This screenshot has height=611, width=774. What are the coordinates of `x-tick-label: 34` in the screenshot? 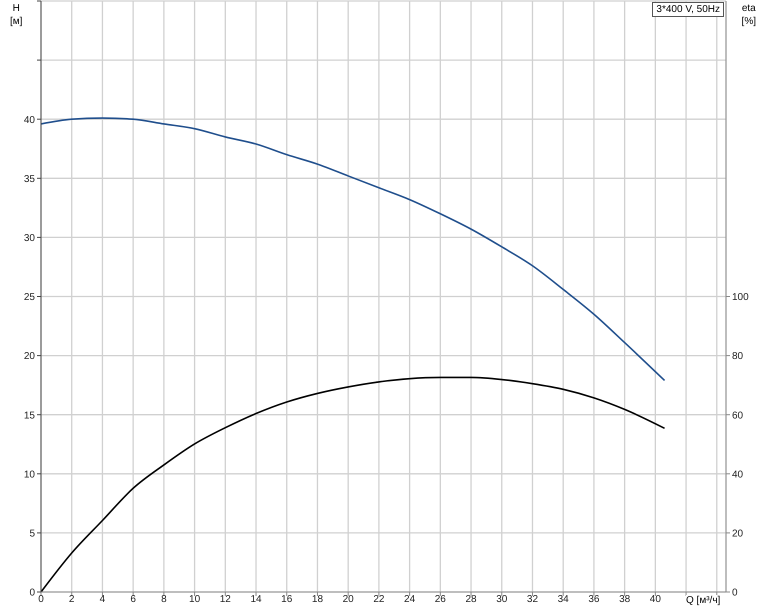 It's located at (564, 600).